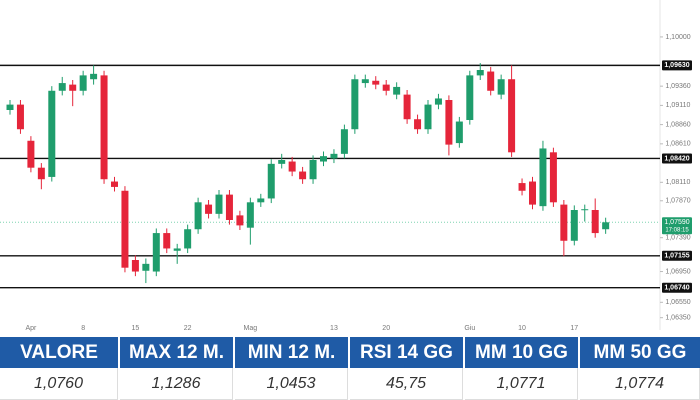  Describe the element at coordinates (677, 201) in the screenshot. I see `y-tick-label: 1,07870` at that location.